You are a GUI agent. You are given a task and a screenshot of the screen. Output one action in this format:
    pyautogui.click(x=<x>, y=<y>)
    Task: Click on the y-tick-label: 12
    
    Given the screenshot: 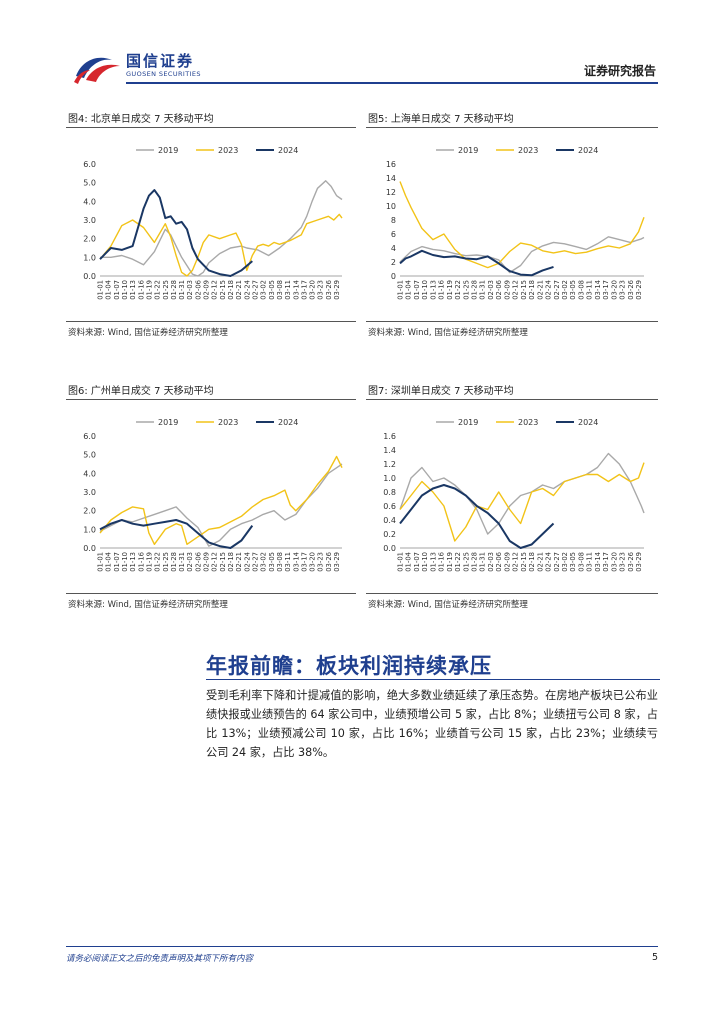 What is the action you would take?
    pyautogui.click(x=391, y=192)
    